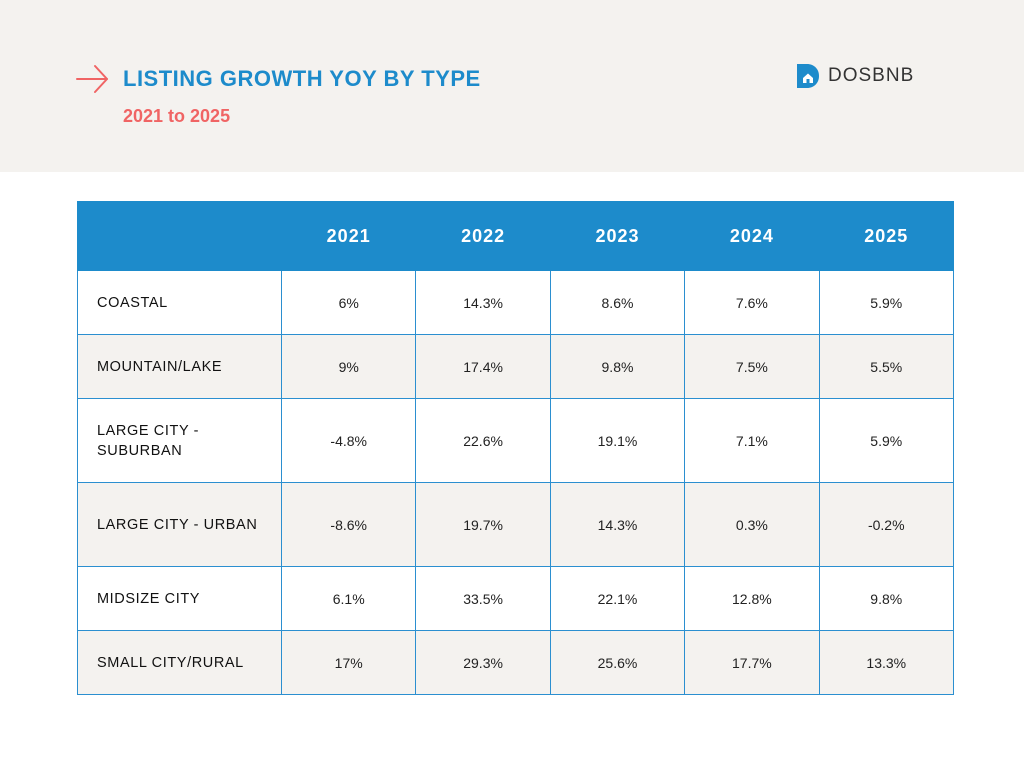 This screenshot has height=768, width=1024. What do you see at coordinates (483, 440) in the screenshot?
I see `table-cell: 22.6%` at bounding box center [483, 440].